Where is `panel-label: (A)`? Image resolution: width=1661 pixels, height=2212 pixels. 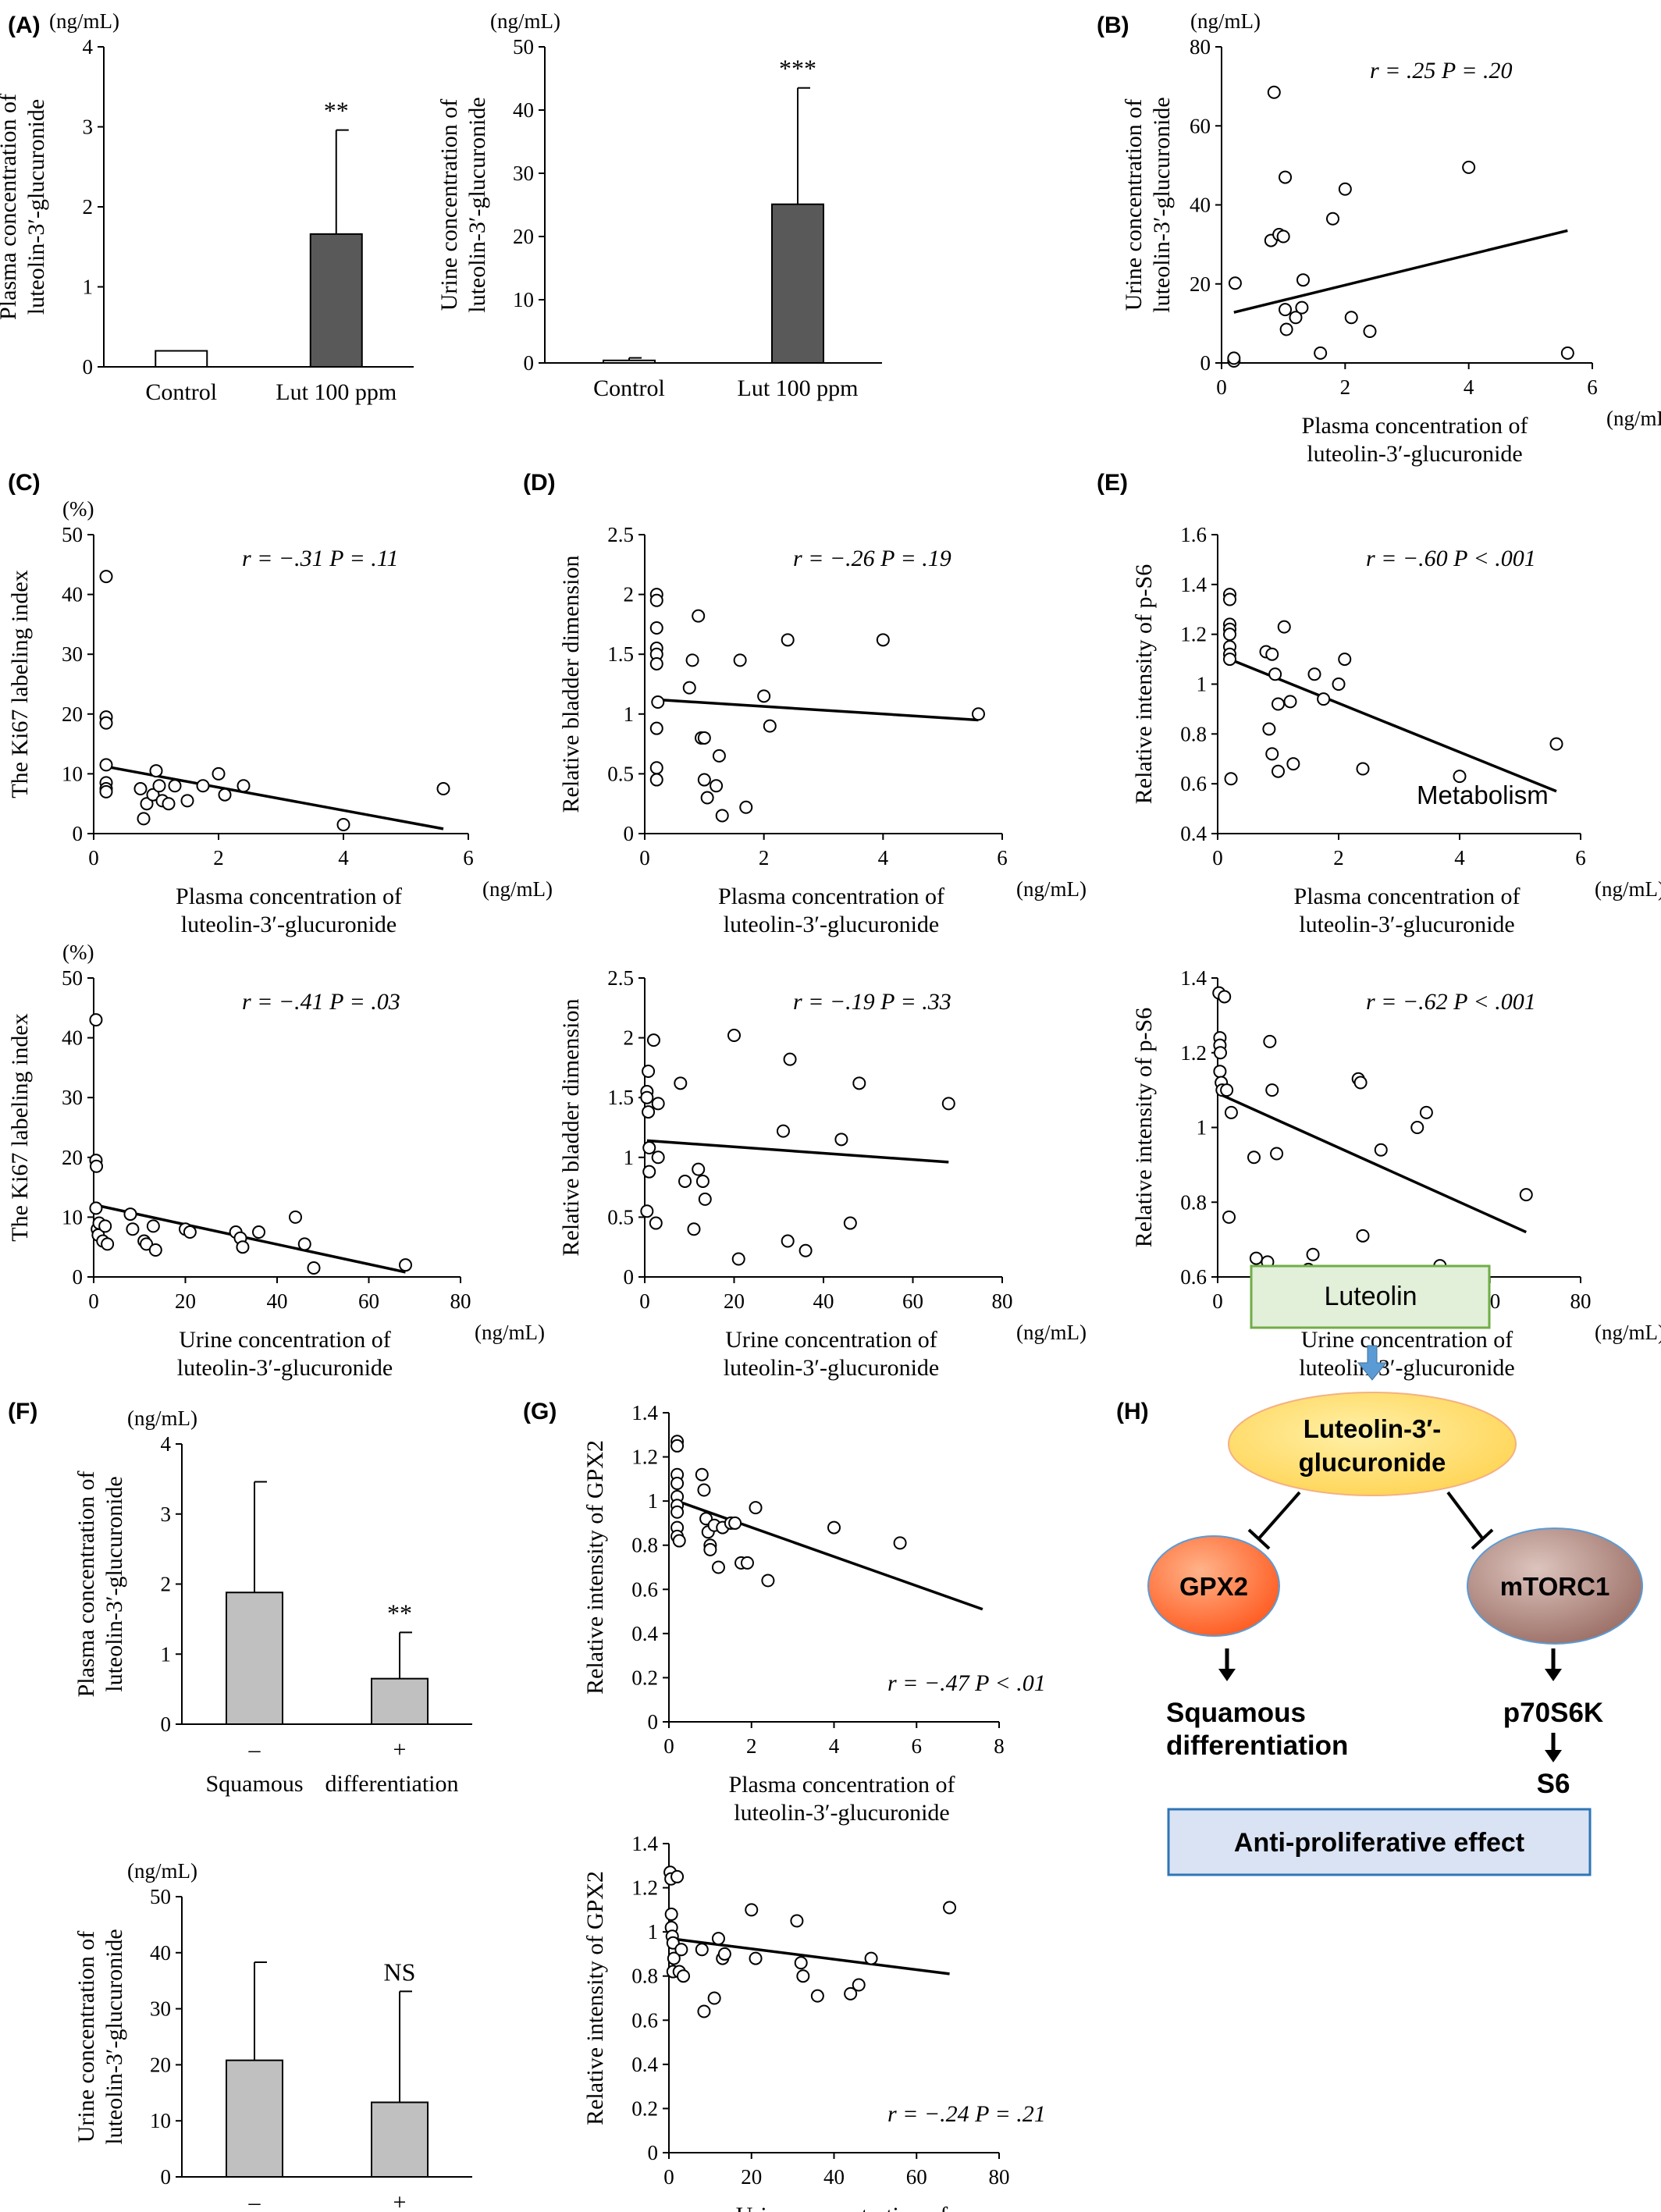 panel-label: (A) is located at coordinates (24, 25).